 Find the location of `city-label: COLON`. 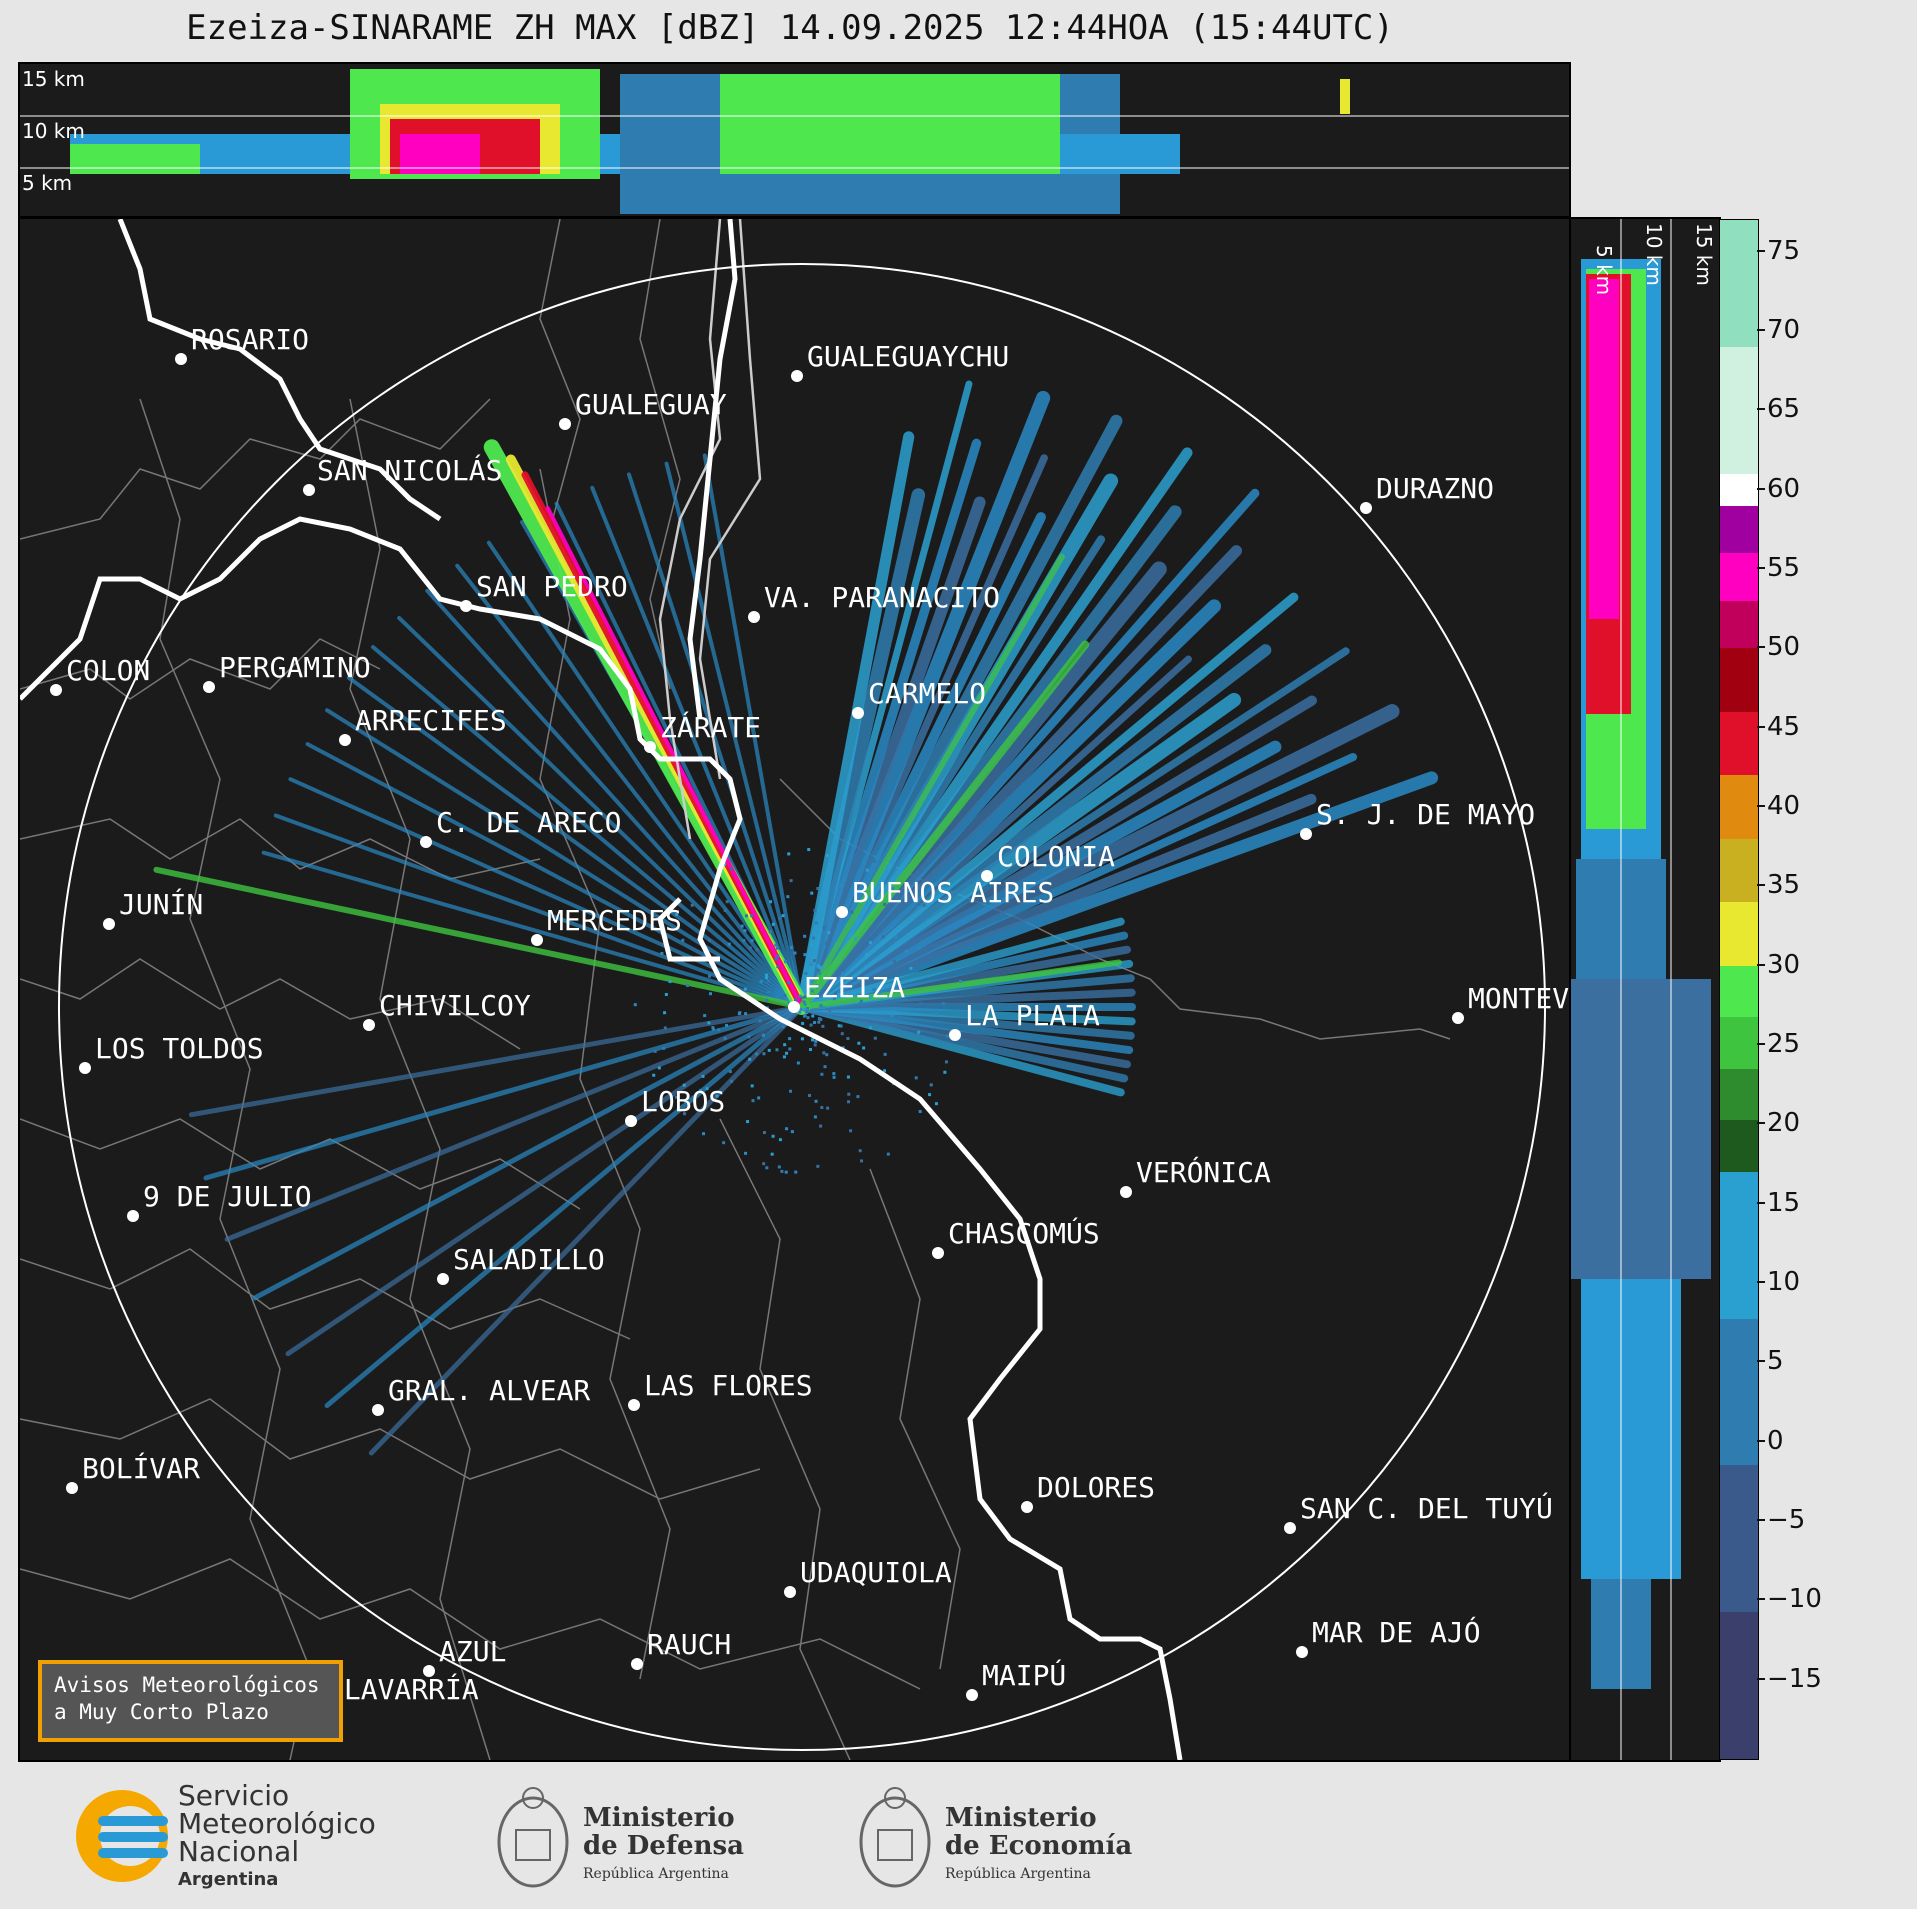

city-label: COLON is located at coordinates (108, 670).